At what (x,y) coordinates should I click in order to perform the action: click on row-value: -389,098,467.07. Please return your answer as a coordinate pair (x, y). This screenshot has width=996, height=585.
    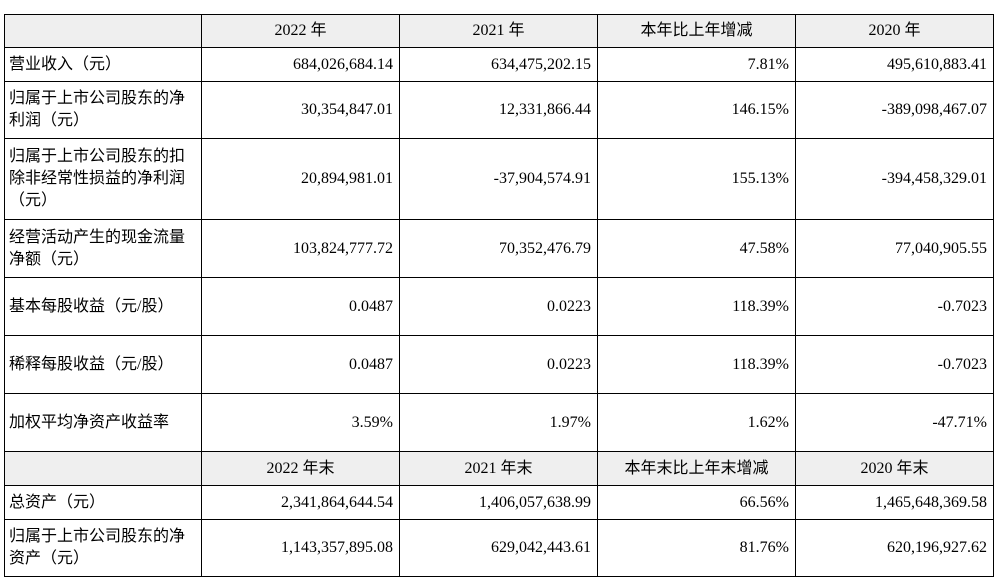
    Looking at the image, I should click on (894, 110).